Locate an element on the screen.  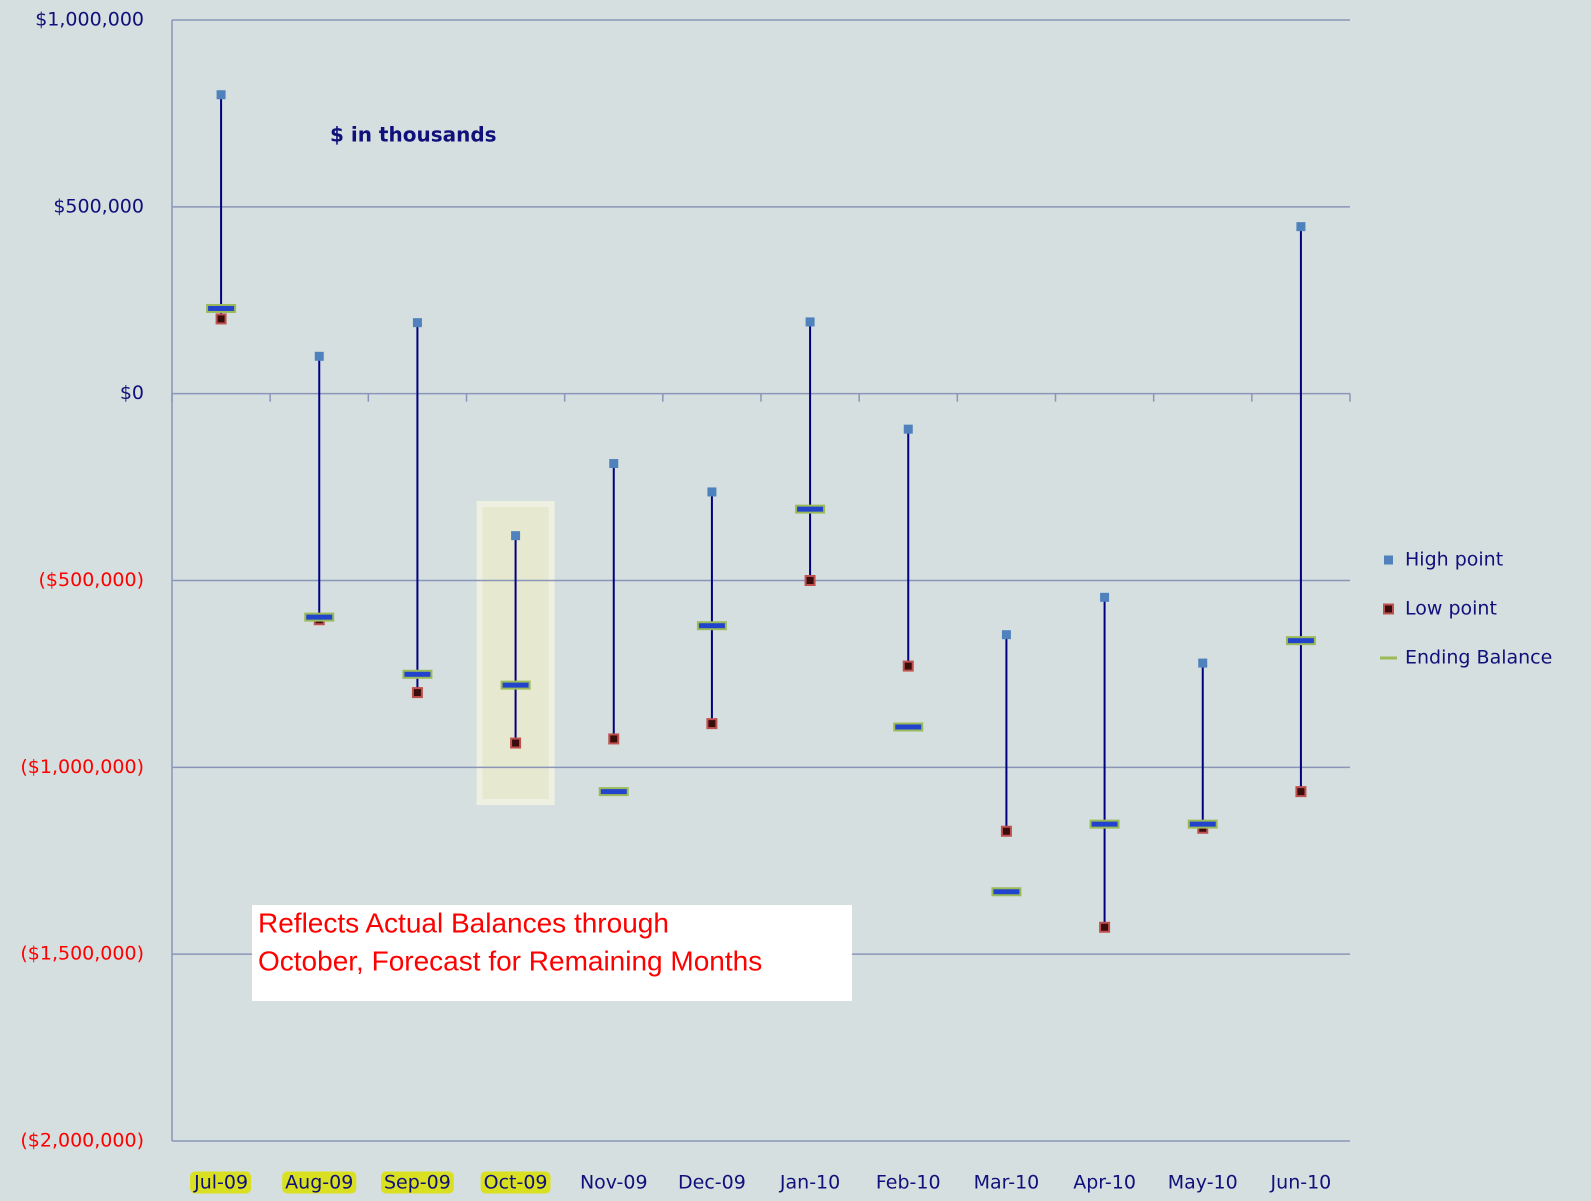
x-tick-label: Apr-10 is located at coordinates (1104, 1183).